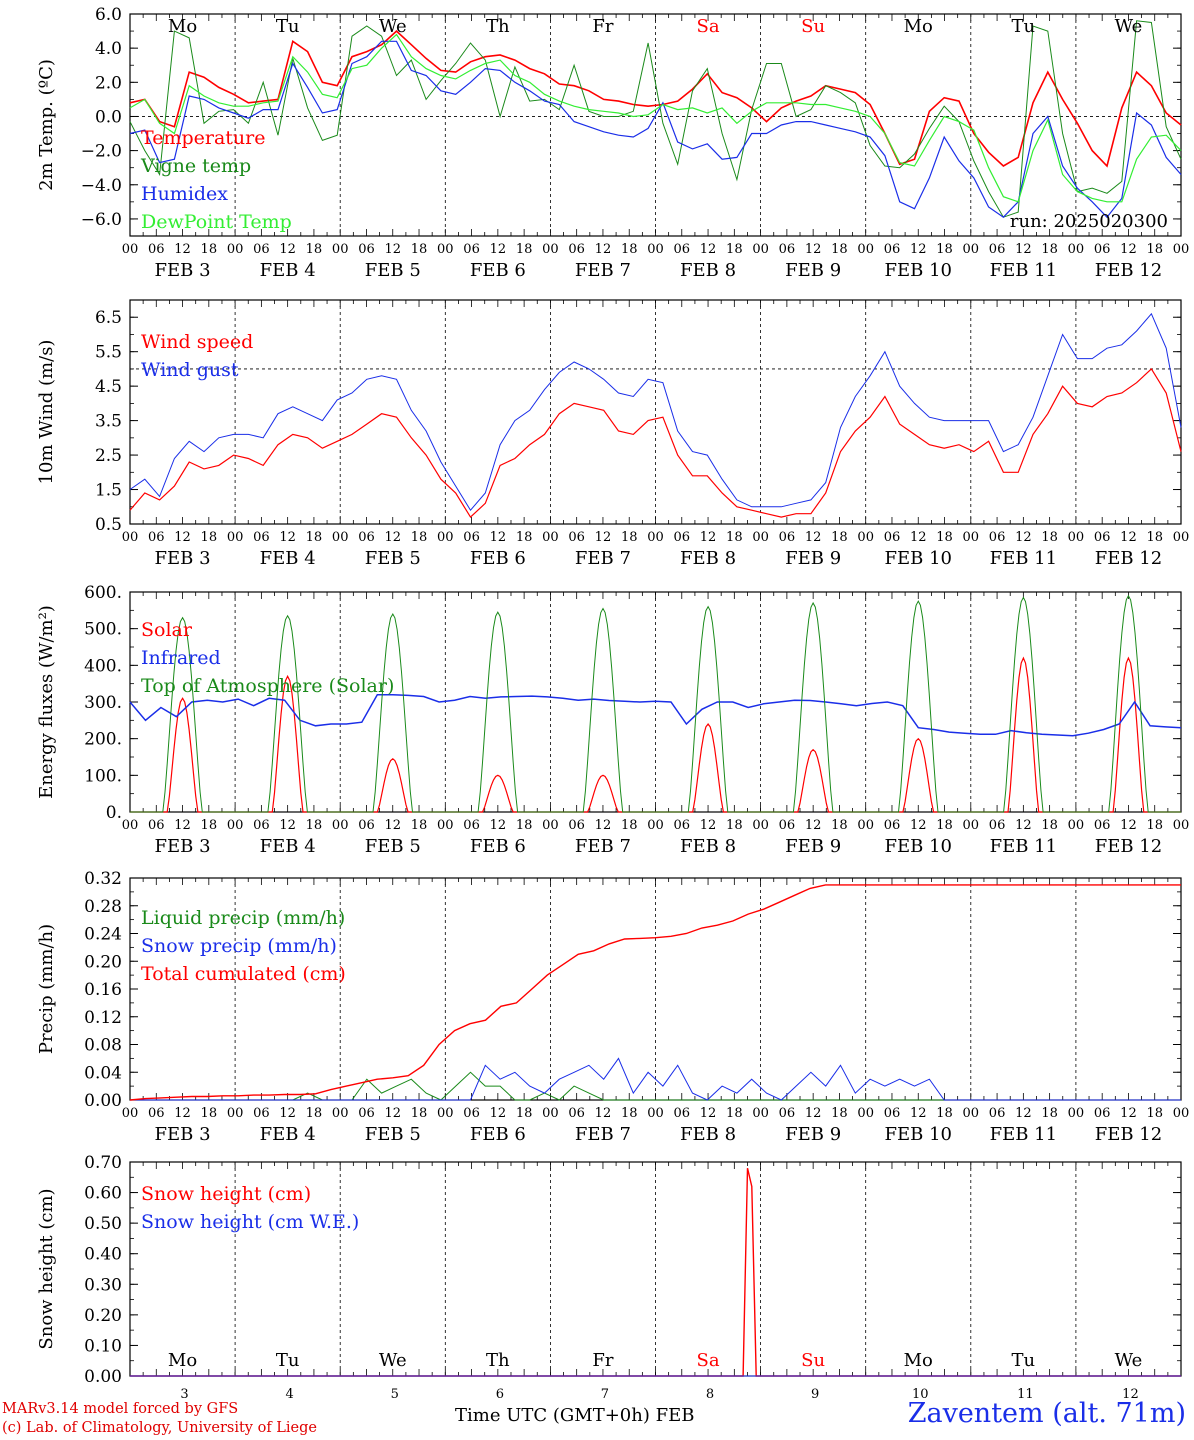 The image size is (1194, 1440). What do you see at coordinates (46, 1268) in the screenshot?
I see `y-axis-label: Snow height (cm)` at bounding box center [46, 1268].